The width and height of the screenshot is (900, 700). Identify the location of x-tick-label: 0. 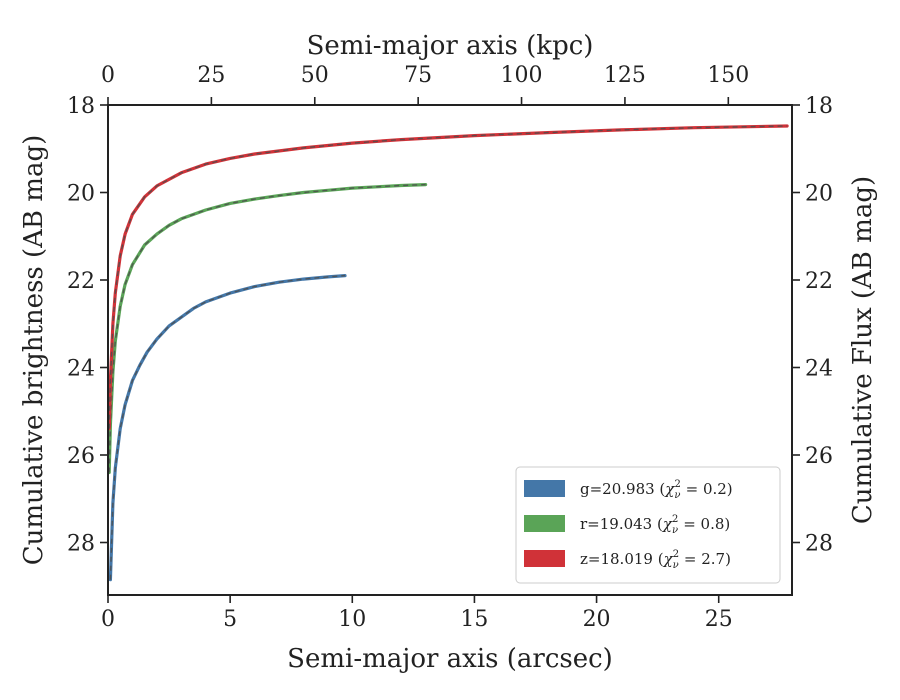
(108, 619).